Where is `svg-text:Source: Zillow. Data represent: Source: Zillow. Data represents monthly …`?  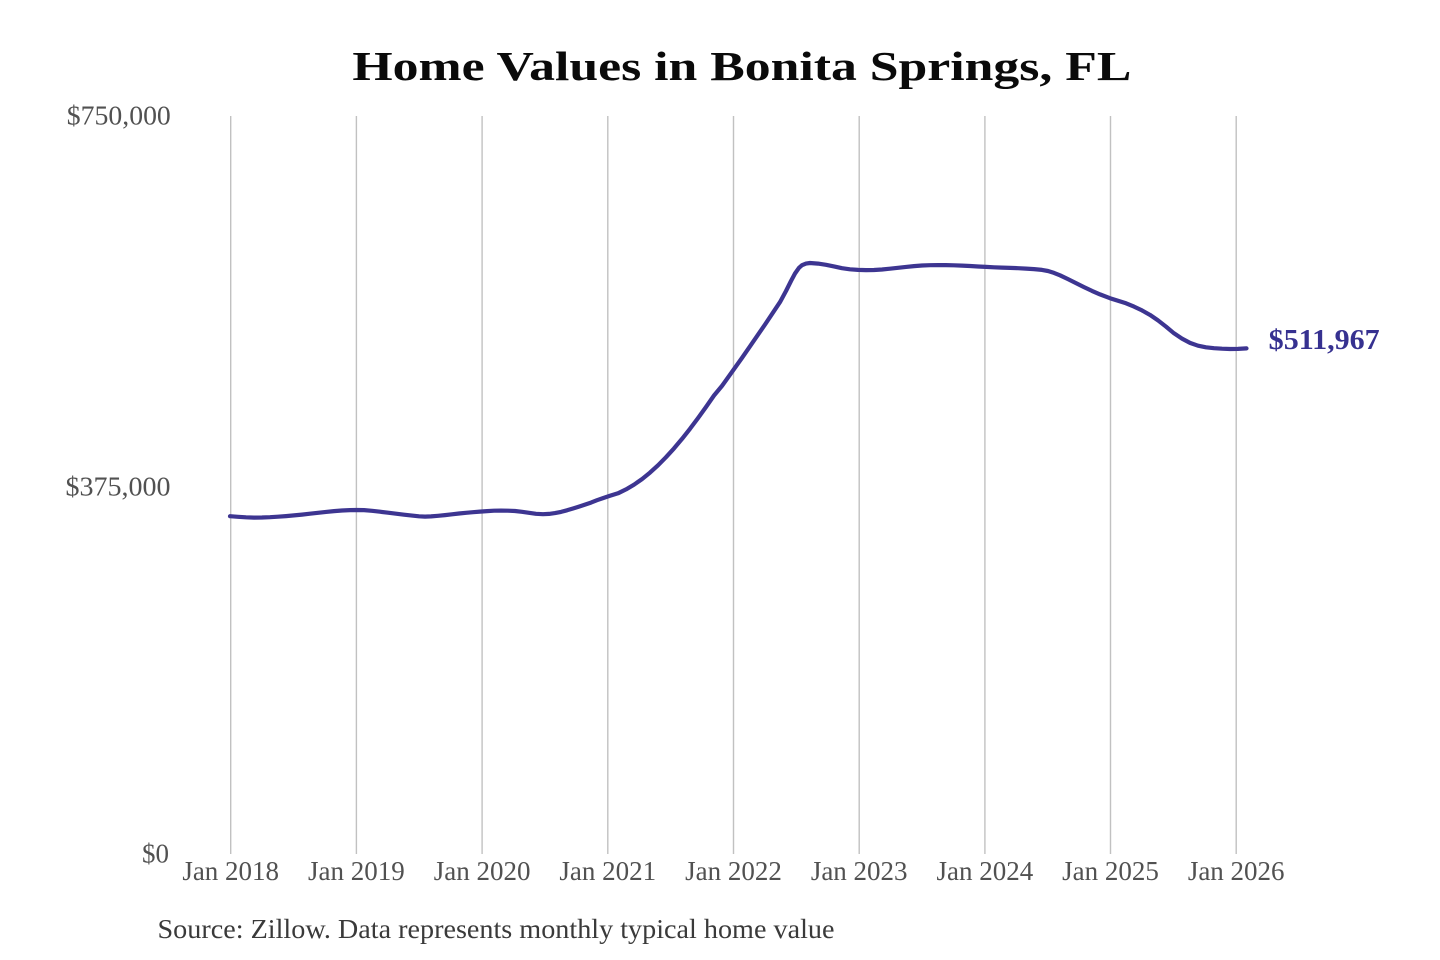 svg-text:Source: Zillow. Data represent: Source: Zillow. Data represents monthly … is located at coordinates (496, 929).